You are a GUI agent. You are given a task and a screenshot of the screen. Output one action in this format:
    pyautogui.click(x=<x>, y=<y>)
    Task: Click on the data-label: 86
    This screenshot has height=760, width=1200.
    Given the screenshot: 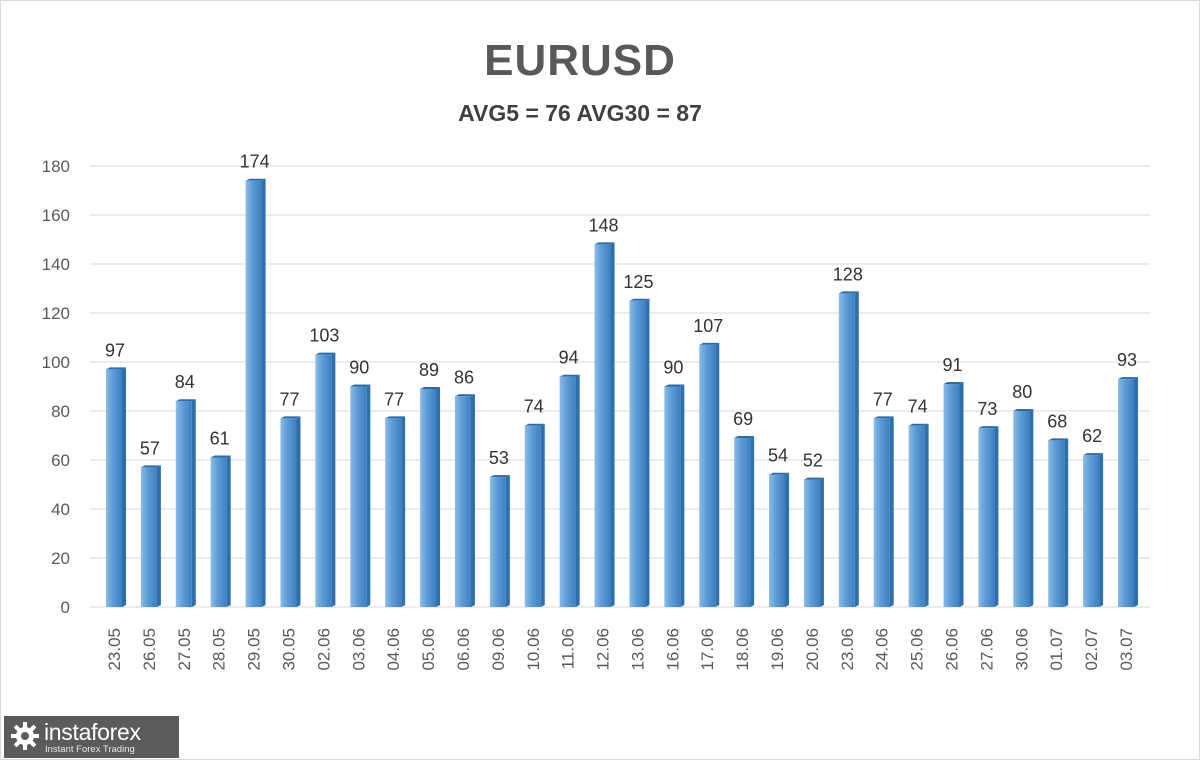 What is the action you would take?
    pyautogui.click(x=464, y=377)
    